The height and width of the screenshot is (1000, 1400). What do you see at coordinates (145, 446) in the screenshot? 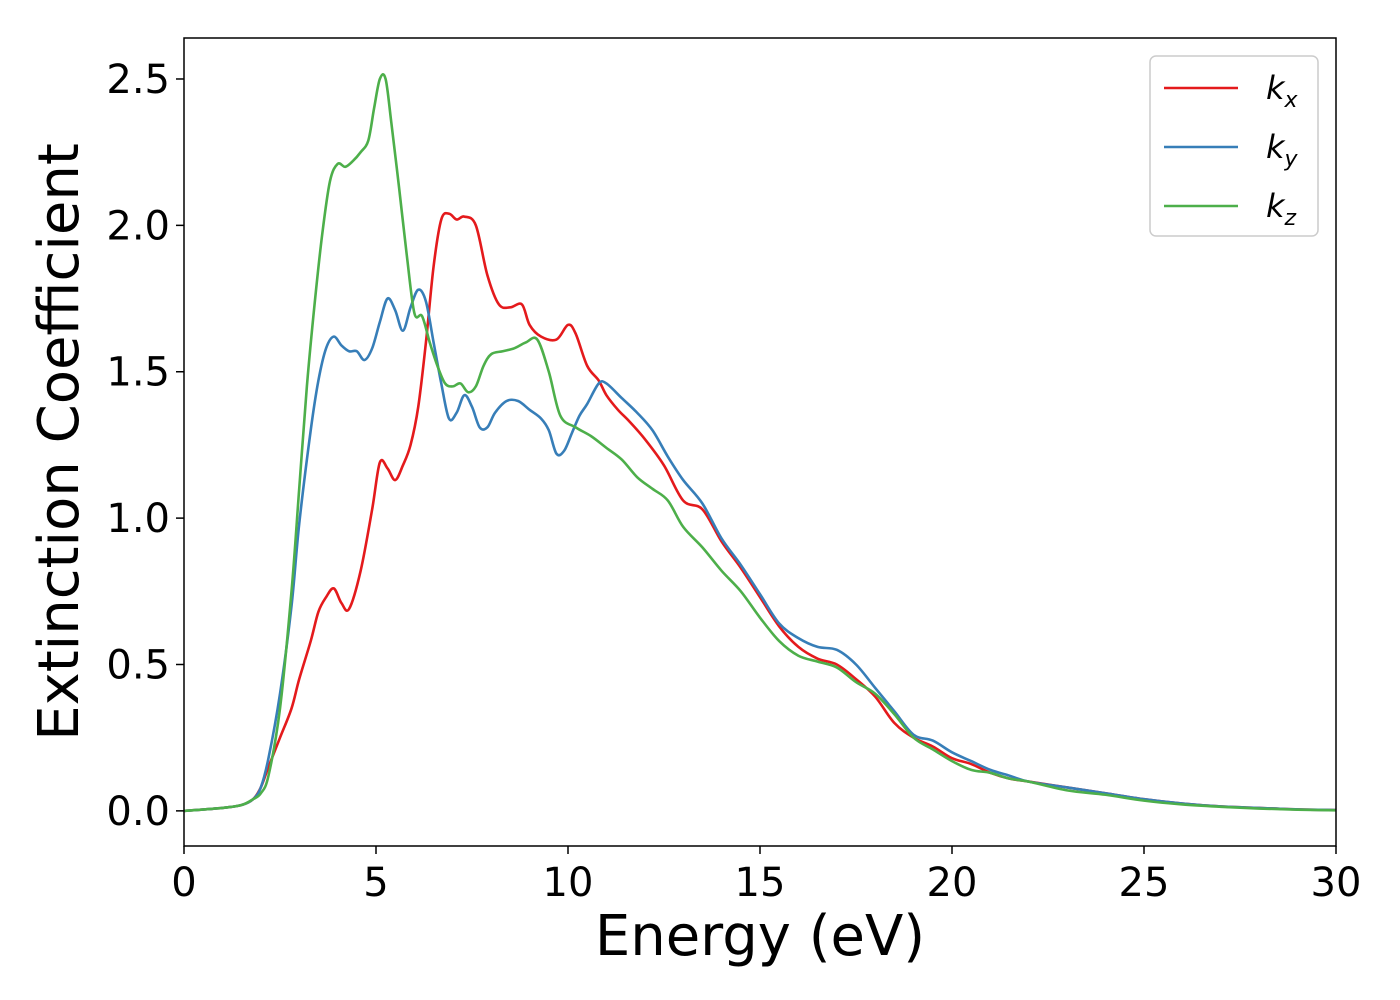
I see `y-axis-ticks: 0.0 0.5 1.0 1.5 2.0 2.5` at bounding box center [145, 446].